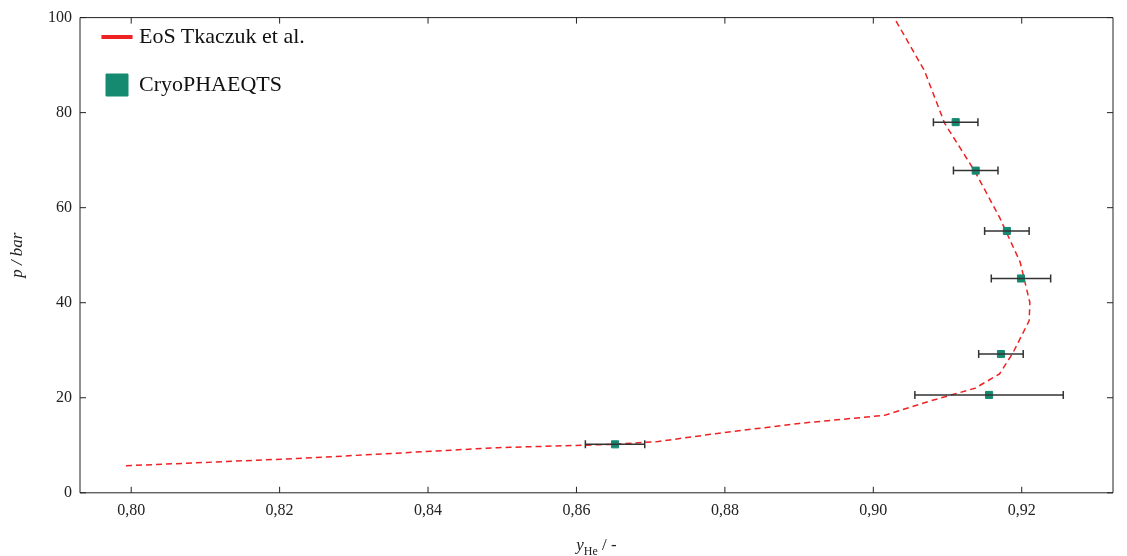 The height and width of the screenshot is (556, 1127). Describe the element at coordinates (211, 83) in the screenshot. I see `legend-label: CryoPHAEQTS` at that location.